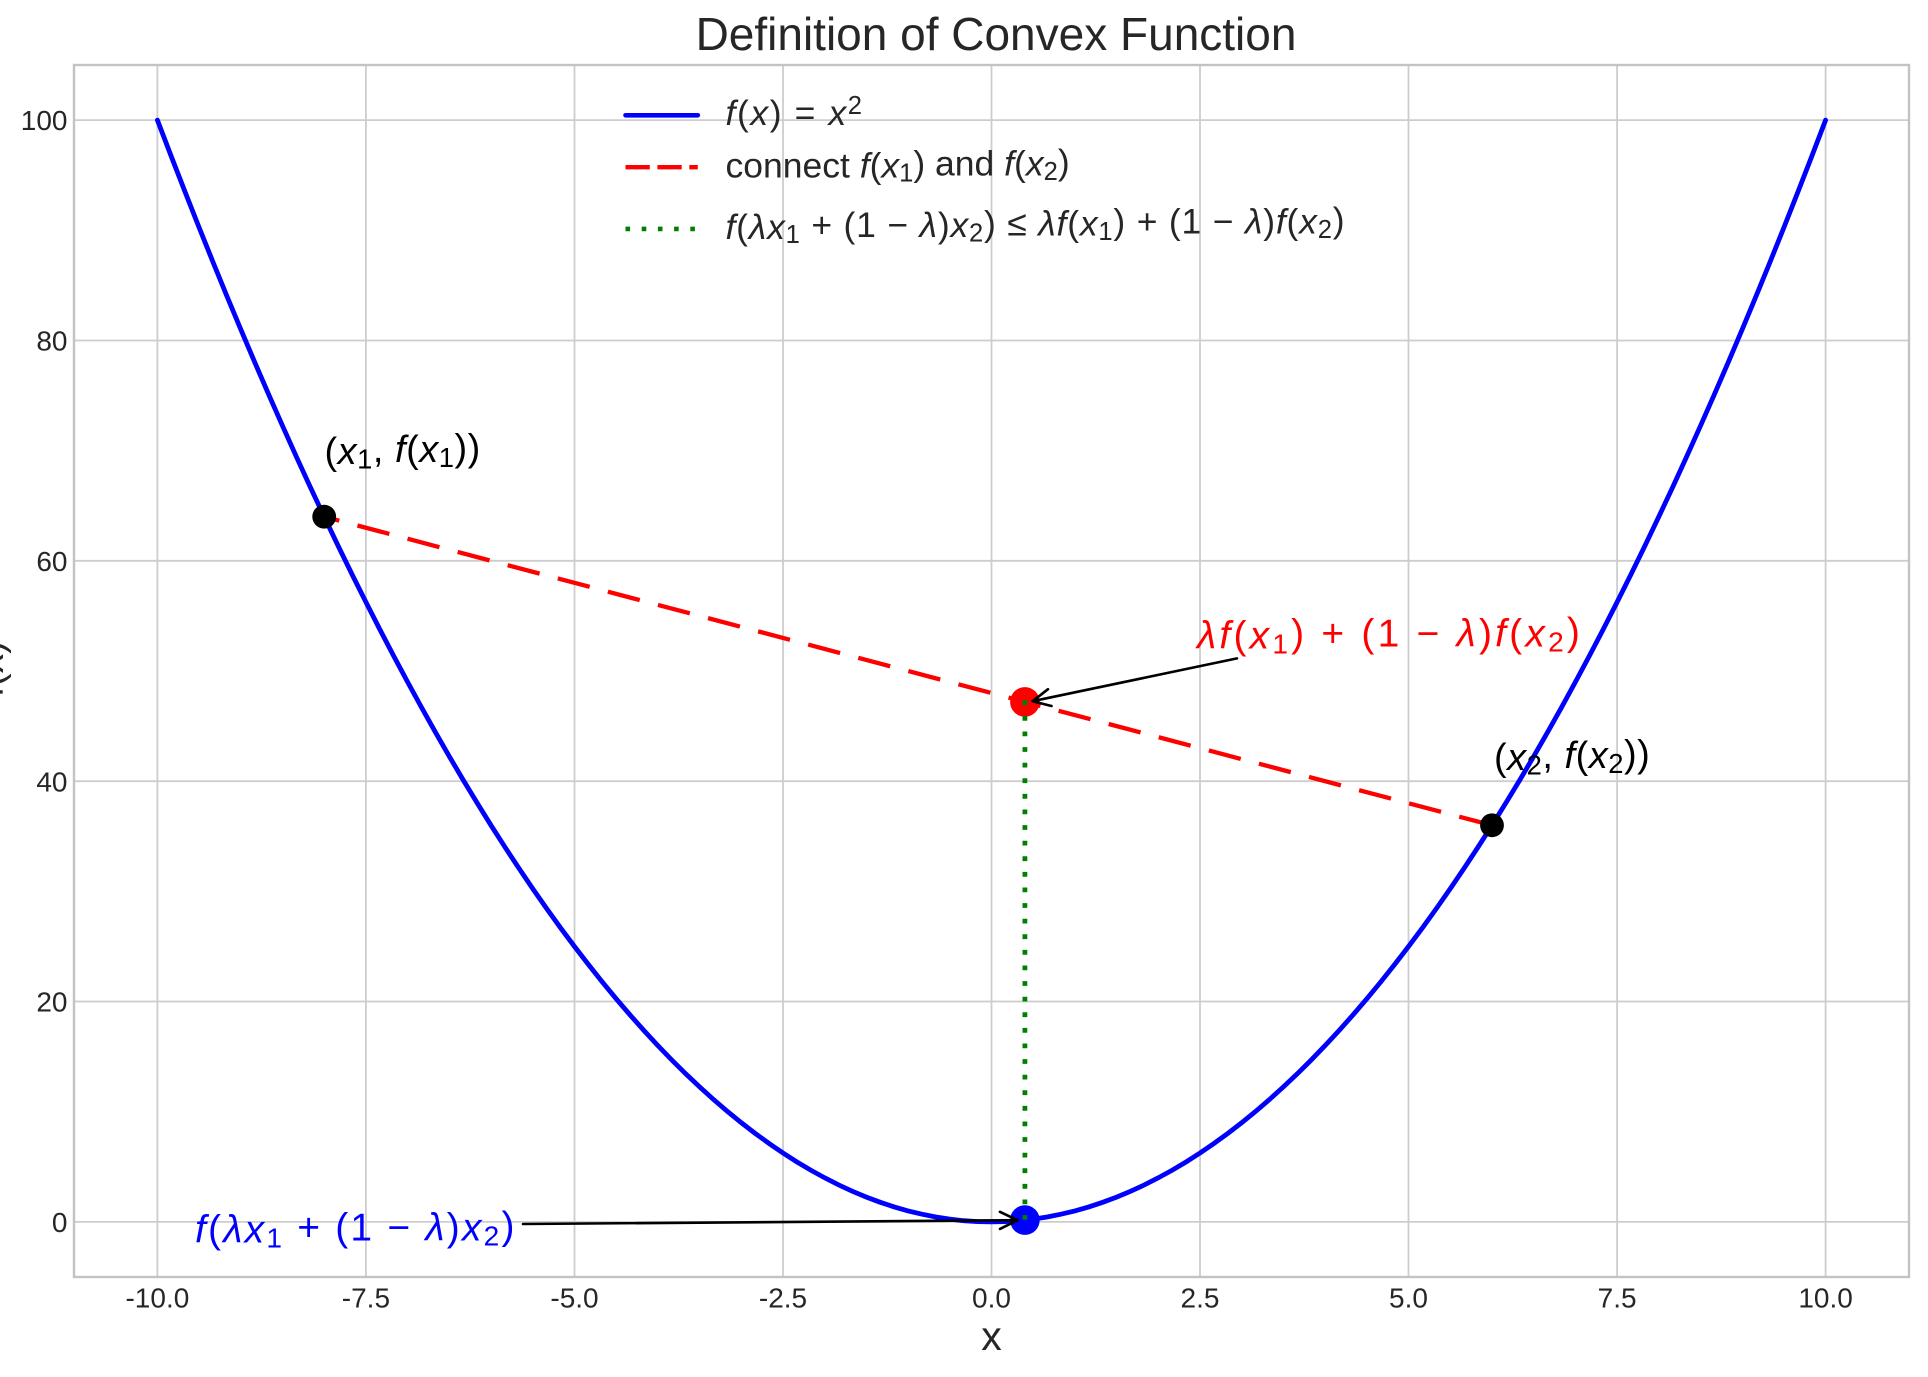 Image resolution: width=1928 pixels, height=1377 pixels. Describe the element at coordinates (51, 781) in the screenshot. I see `svg-text: 40` at that location.